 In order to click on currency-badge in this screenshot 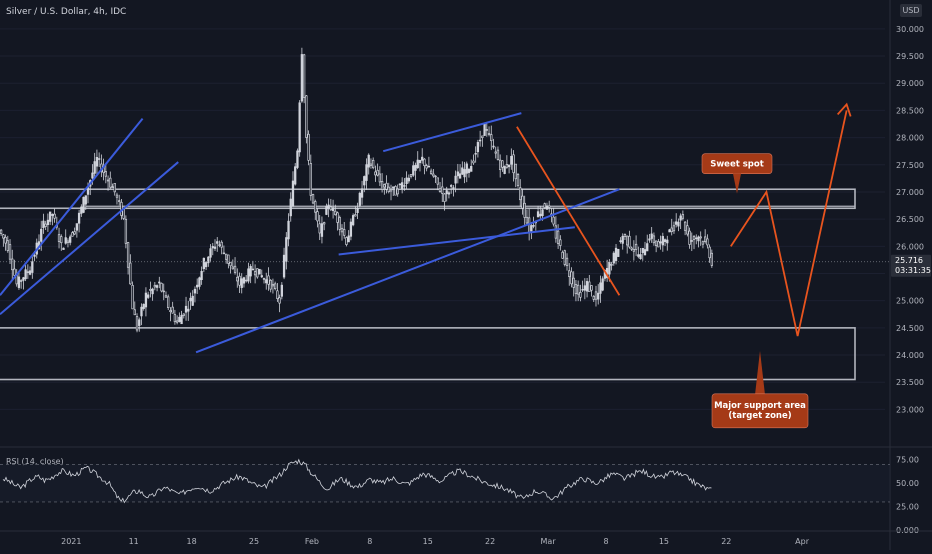, I will do `click(911, 10)`.